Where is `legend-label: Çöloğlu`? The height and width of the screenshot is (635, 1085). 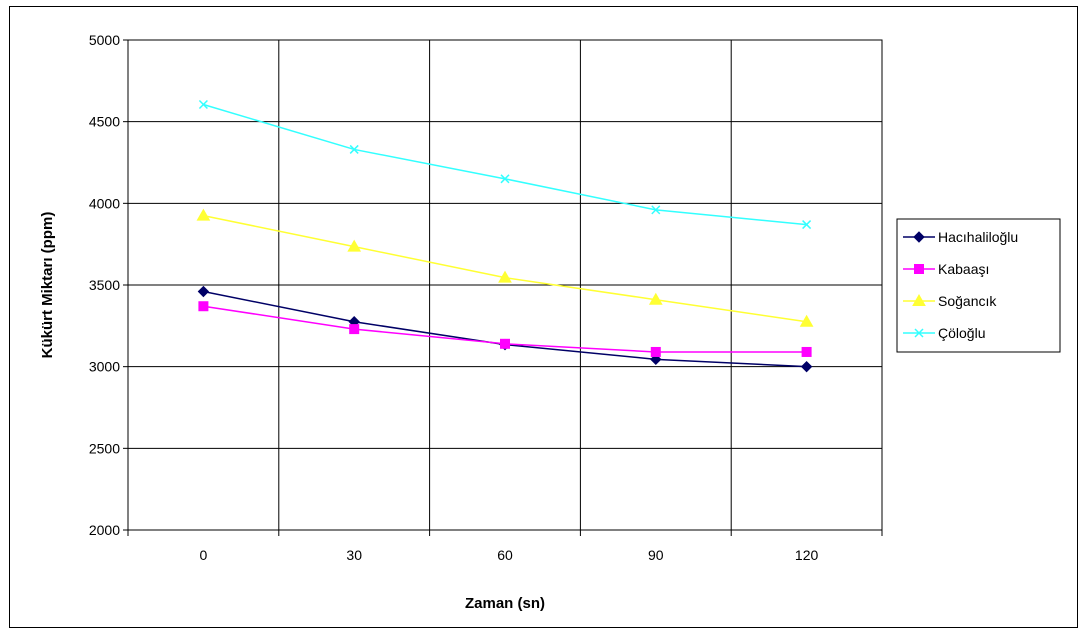
legend-label: Çöloğlu is located at coordinates (961, 333).